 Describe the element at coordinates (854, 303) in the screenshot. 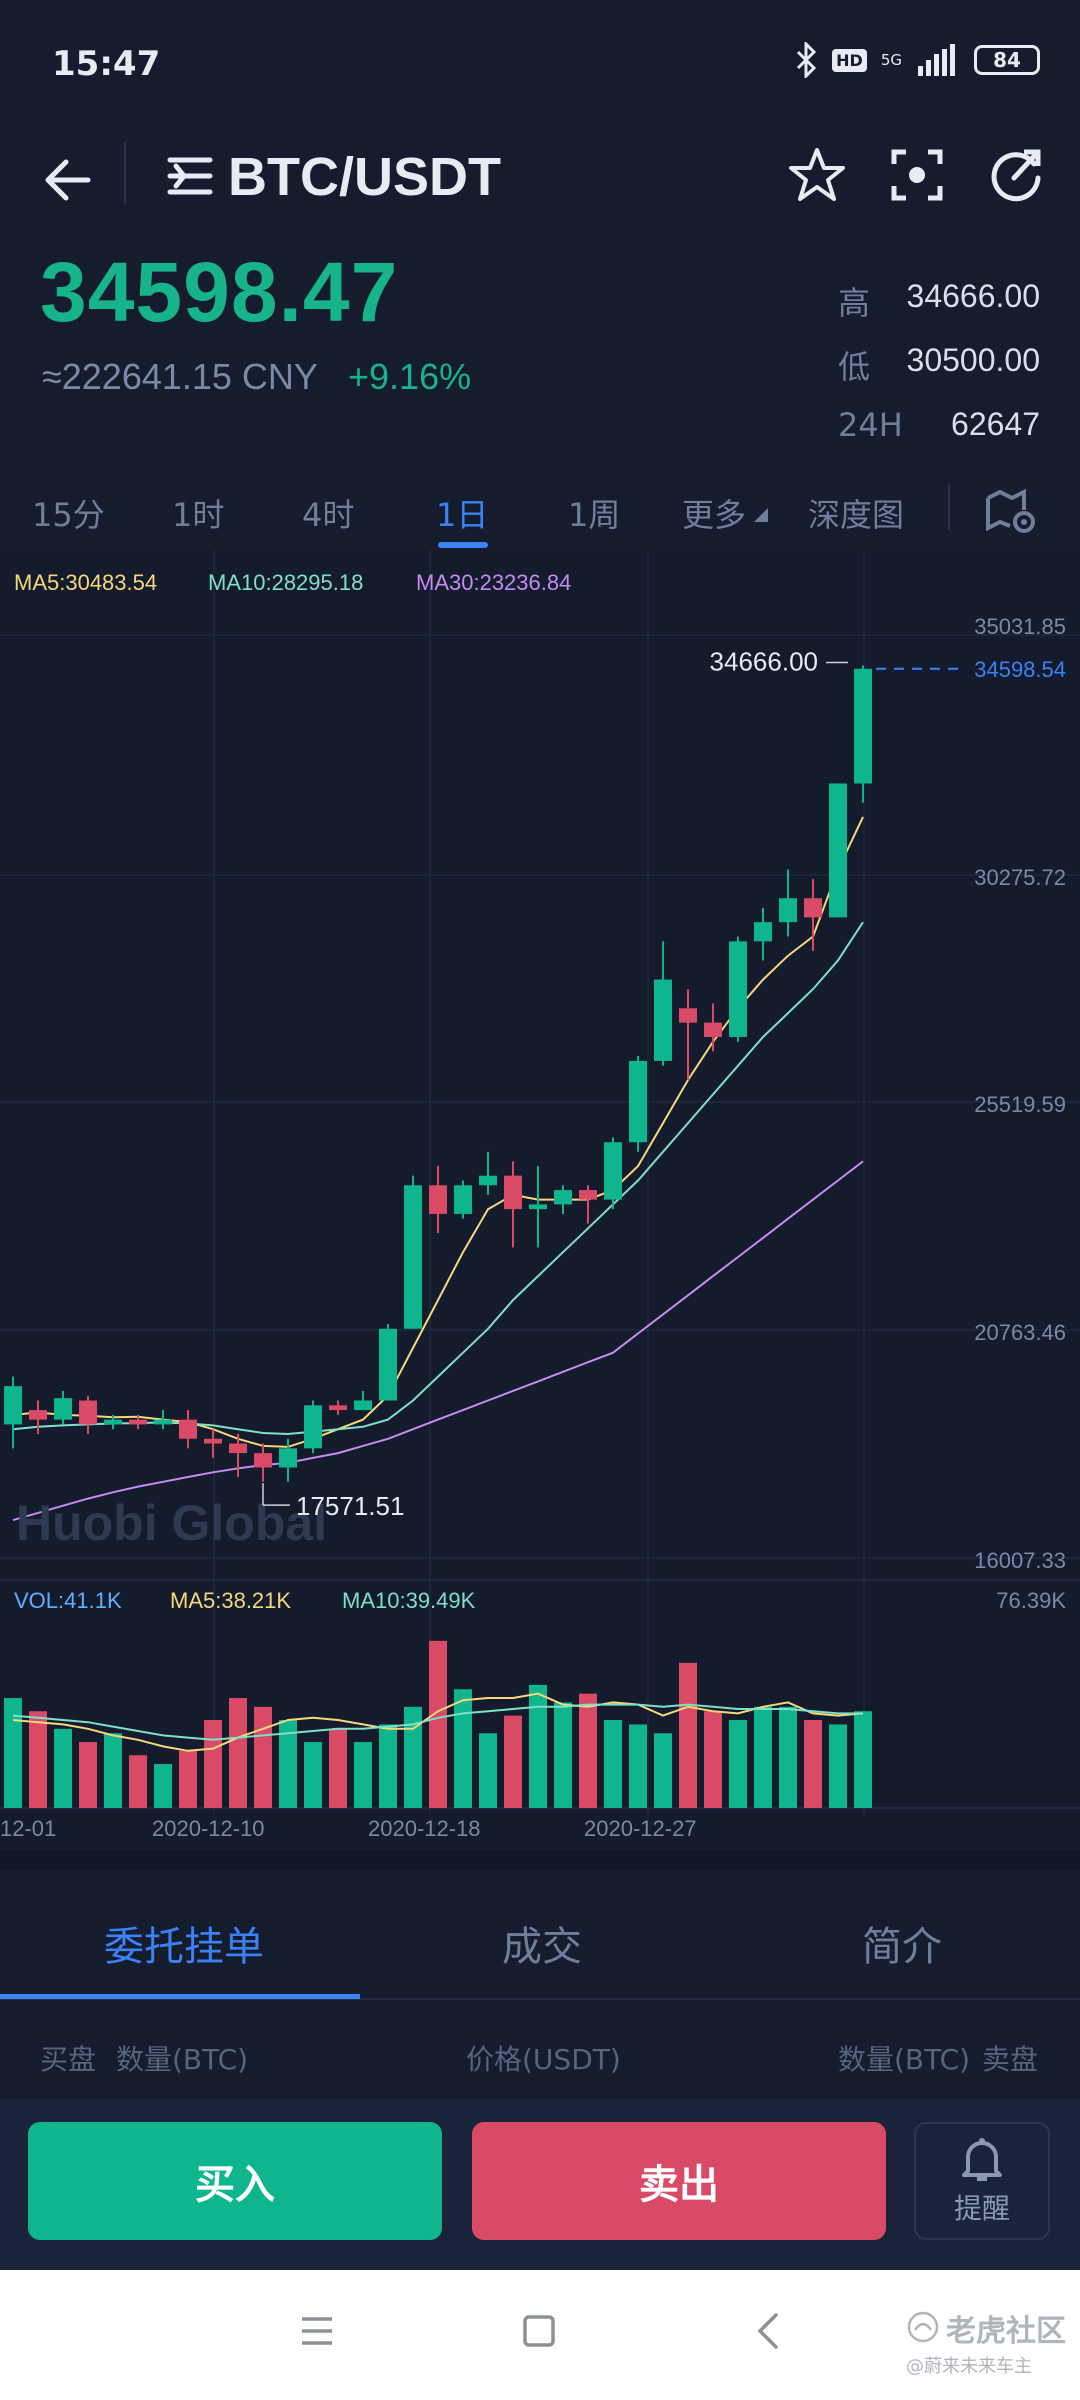

I see `high-label: 高` at that location.